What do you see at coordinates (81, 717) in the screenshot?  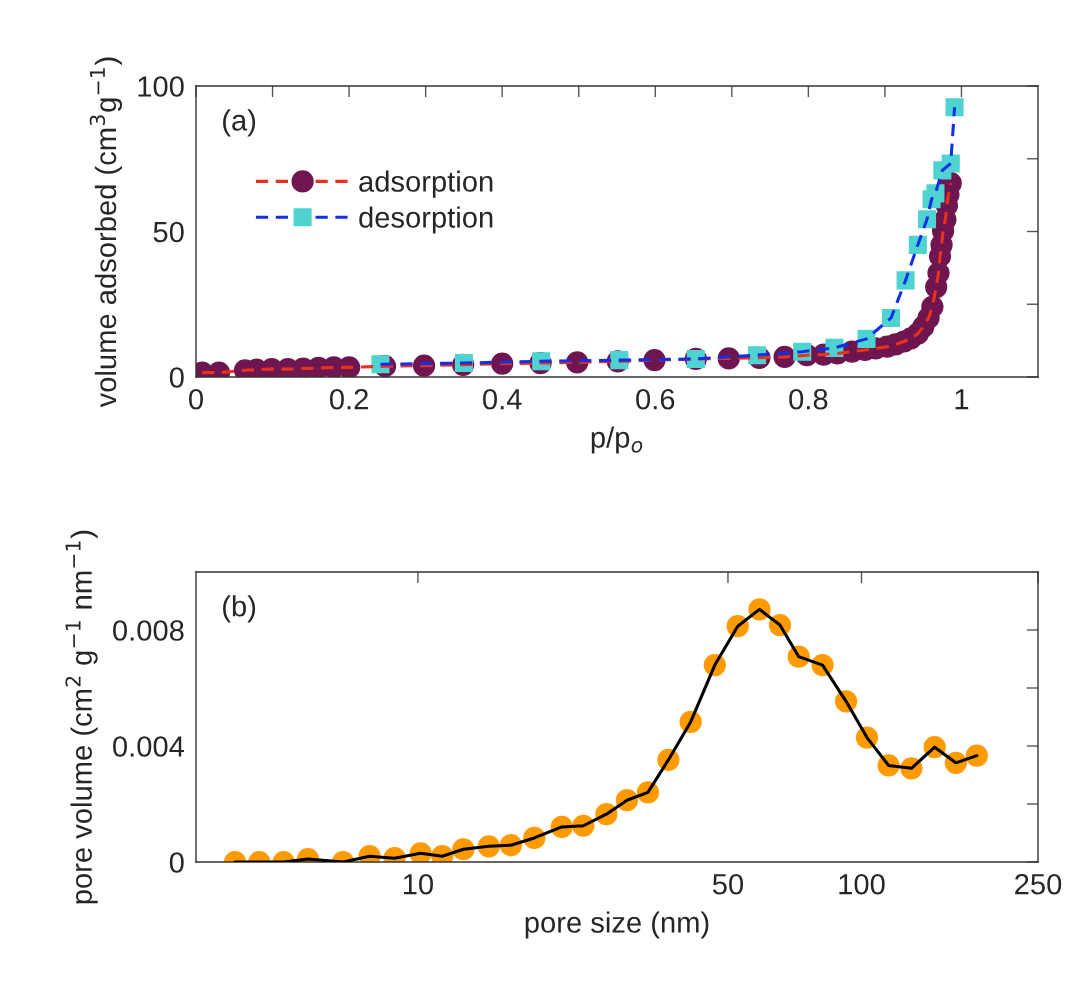 I see `y-axis-title: pore volume (cm$^{2}$ g$^{−1}$ nm$^{−1}$)` at bounding box center [81, 717].